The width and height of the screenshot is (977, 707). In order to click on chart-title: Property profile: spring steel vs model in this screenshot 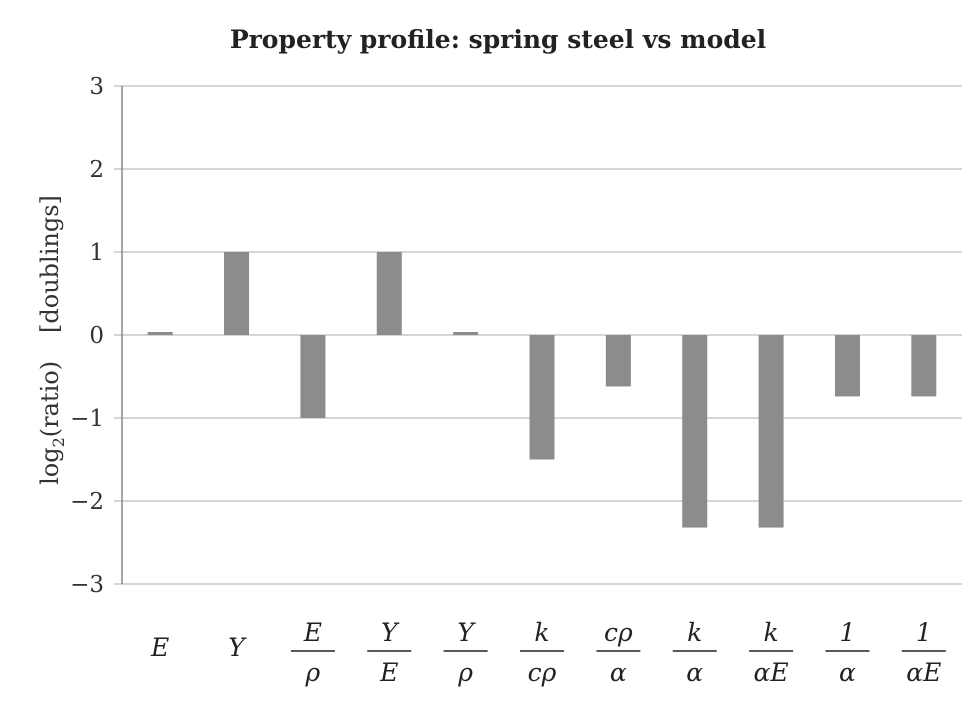, I will do `click(498, 39)`.